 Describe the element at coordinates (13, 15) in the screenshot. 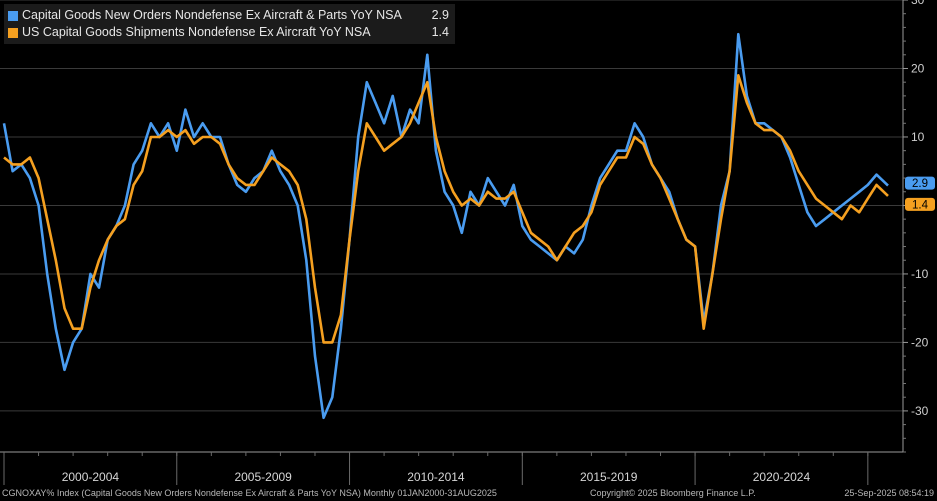

I see `legend-swatch-blue` at that location.